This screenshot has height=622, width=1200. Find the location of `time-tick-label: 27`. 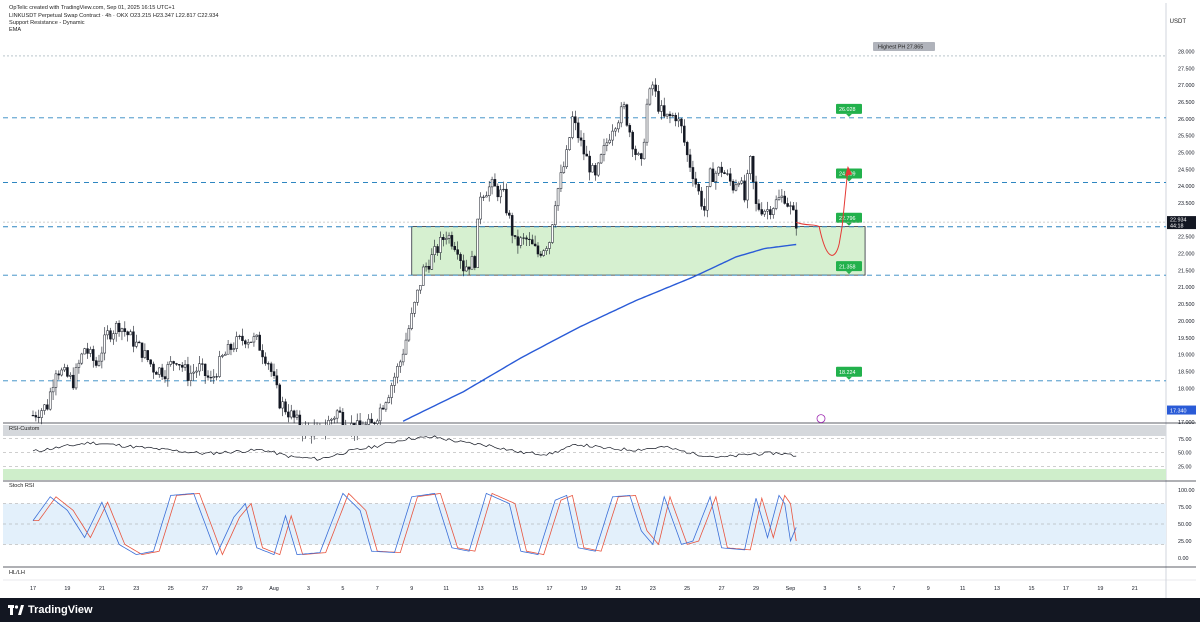

time-tick-label: 27 is located at coordinates (722, 589).